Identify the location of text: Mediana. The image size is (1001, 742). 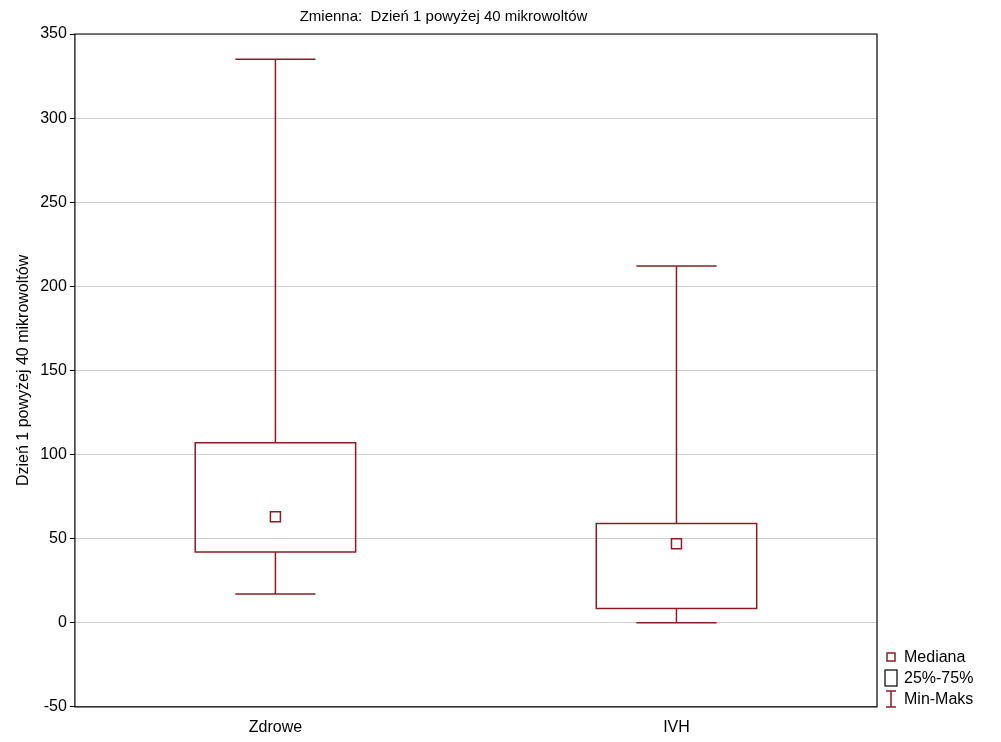
(935, 656).